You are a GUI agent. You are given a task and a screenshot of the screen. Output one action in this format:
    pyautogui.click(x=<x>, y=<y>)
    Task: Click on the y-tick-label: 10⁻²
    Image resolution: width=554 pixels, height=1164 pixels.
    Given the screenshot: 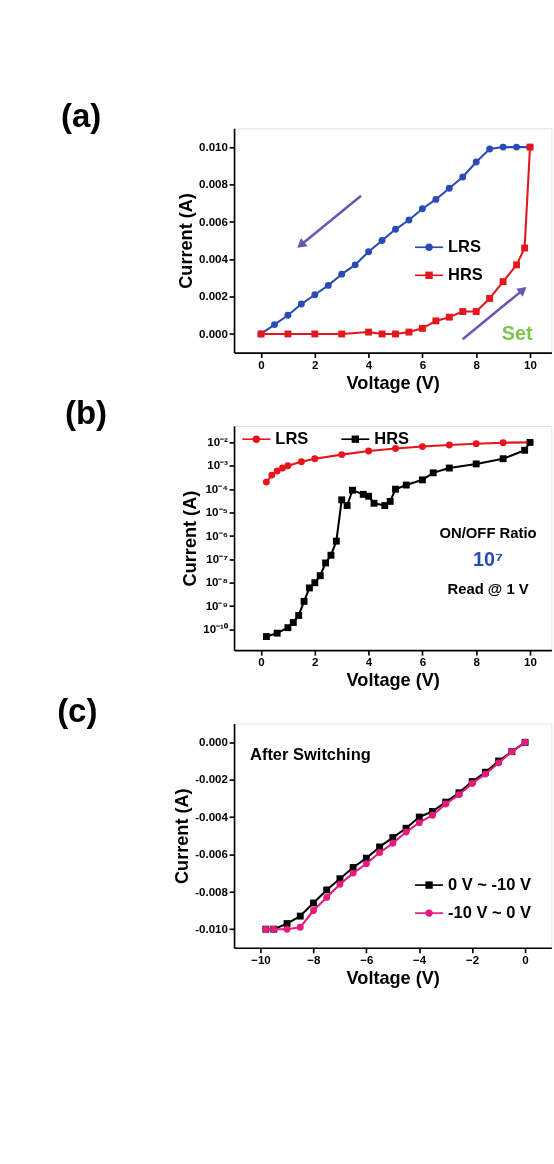 What is the action you would take?
    pyautogui.click(x=218, y=442)
    